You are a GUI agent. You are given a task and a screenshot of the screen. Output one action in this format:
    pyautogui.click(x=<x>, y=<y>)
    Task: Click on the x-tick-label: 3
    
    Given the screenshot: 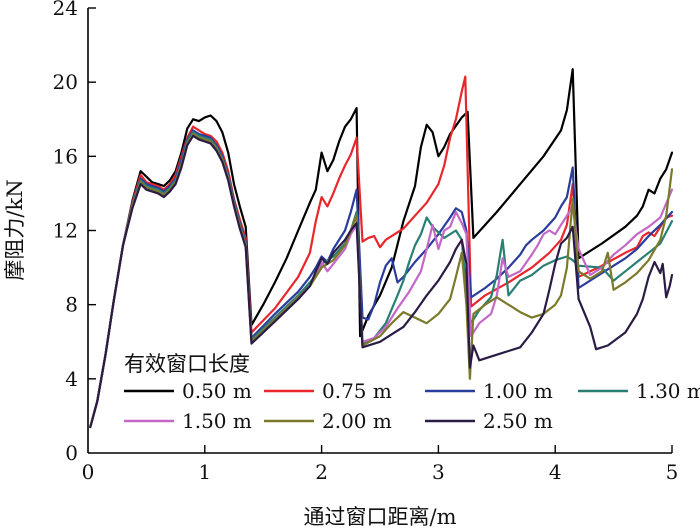 What is the action you would take?
    pyautogui.click(x=438, y=472)
    